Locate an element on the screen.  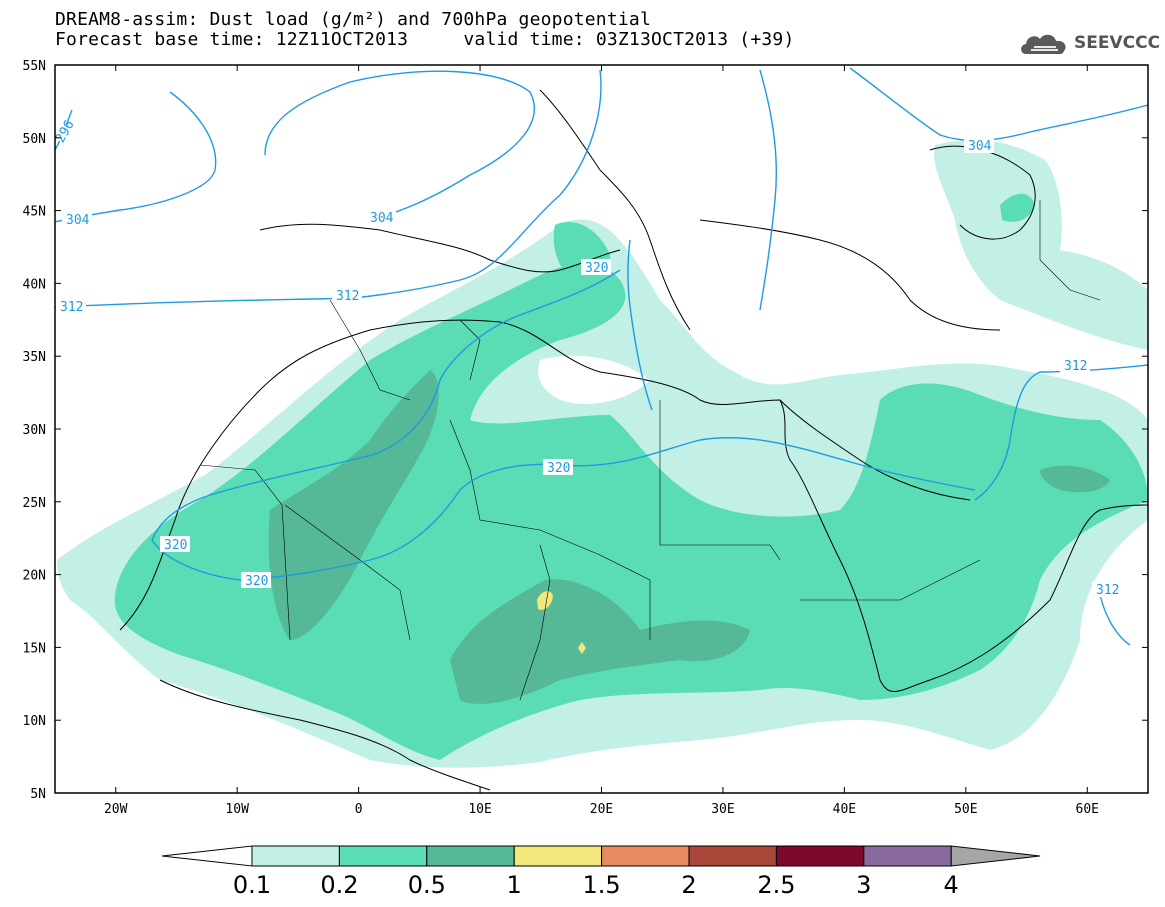
x-tick-label: 60E is located at coordinates (1087, 809).